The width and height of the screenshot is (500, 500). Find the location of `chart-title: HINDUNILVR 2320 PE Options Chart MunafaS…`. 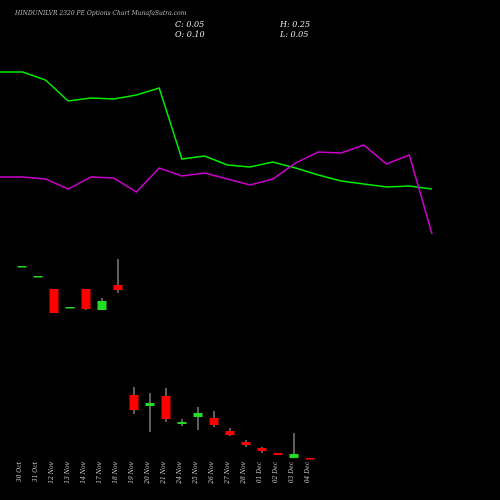

chart-title: HINDUNILVR 2320 PE Options Chart MunafaS… is located at coordinates (100, 13).